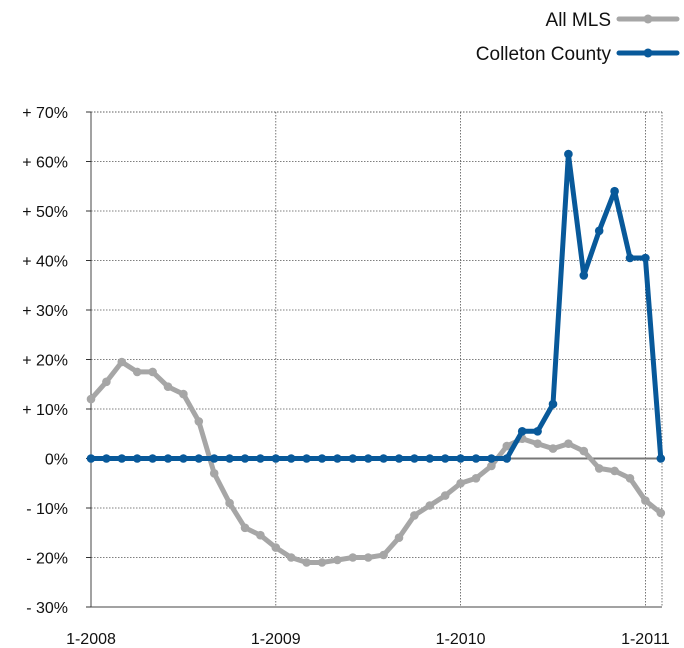 The width and height of the screenshot is (684, 648). I want to click on legend-marker-all-mls, so click(648, 19).